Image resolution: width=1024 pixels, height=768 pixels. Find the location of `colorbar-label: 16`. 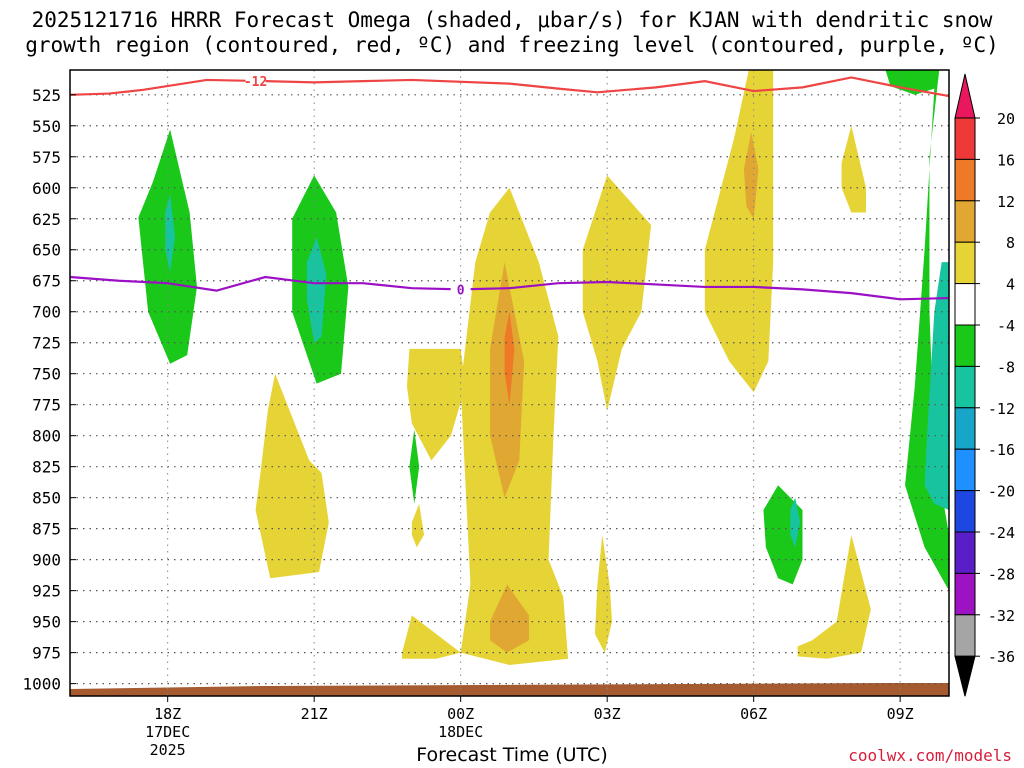

colorbar-label: 16 is located at coordinates (1006, 160).